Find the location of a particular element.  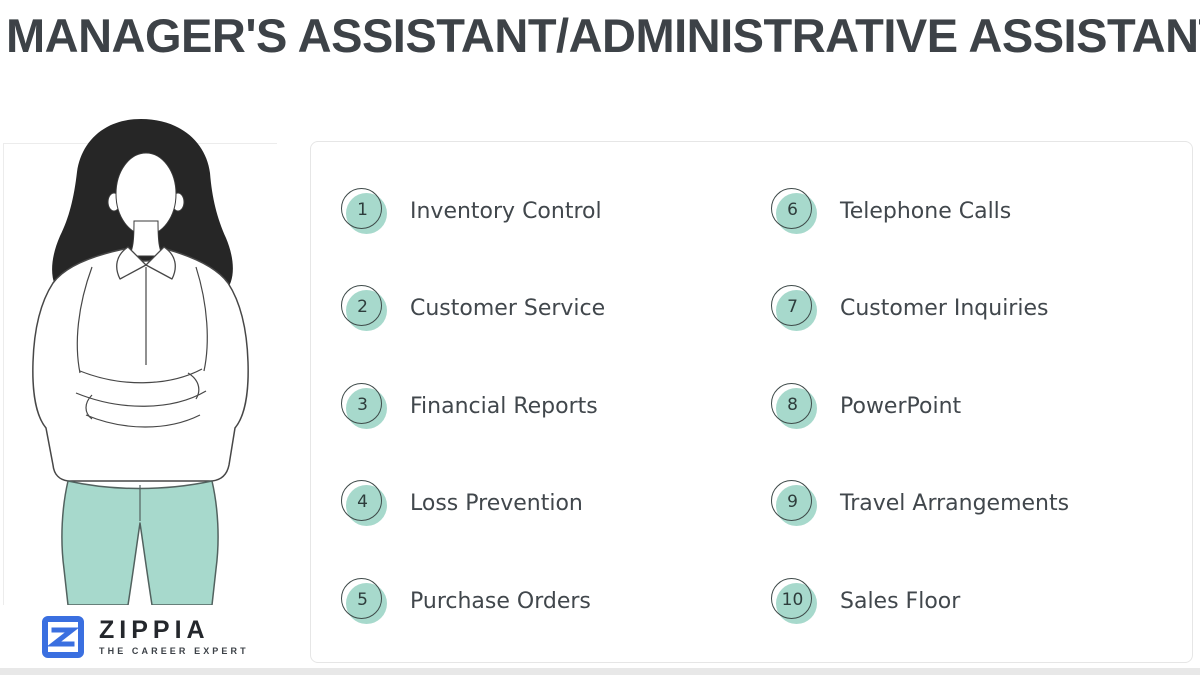

skill-list-item: 8 PowerPoint is located at coordinates (981, 406).